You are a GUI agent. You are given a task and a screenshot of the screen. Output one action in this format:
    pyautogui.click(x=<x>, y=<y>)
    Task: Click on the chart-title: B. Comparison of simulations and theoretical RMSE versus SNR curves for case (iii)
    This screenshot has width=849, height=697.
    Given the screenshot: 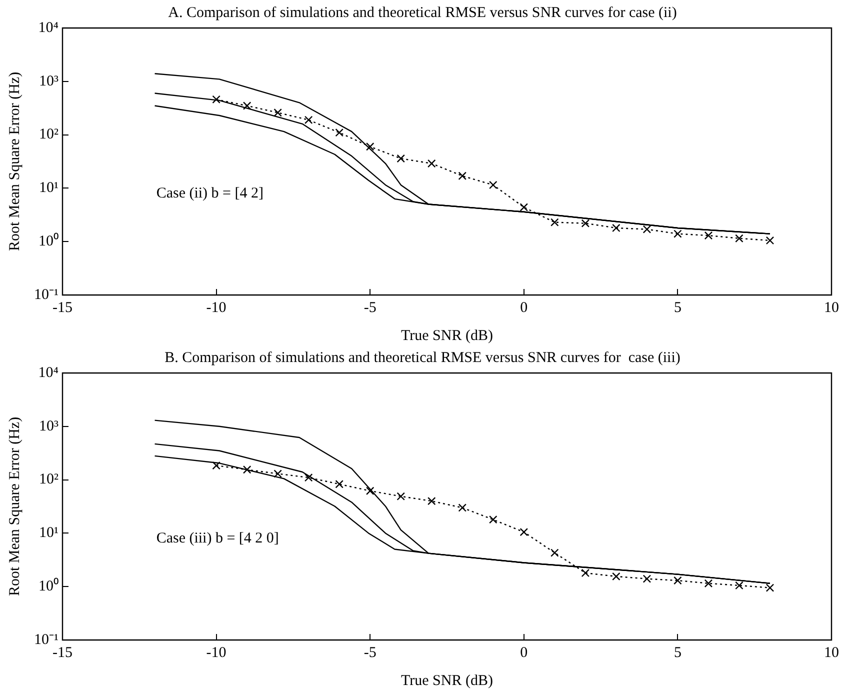 What is the action you would take?
    pyautogui.click(x=422, y=358)
    